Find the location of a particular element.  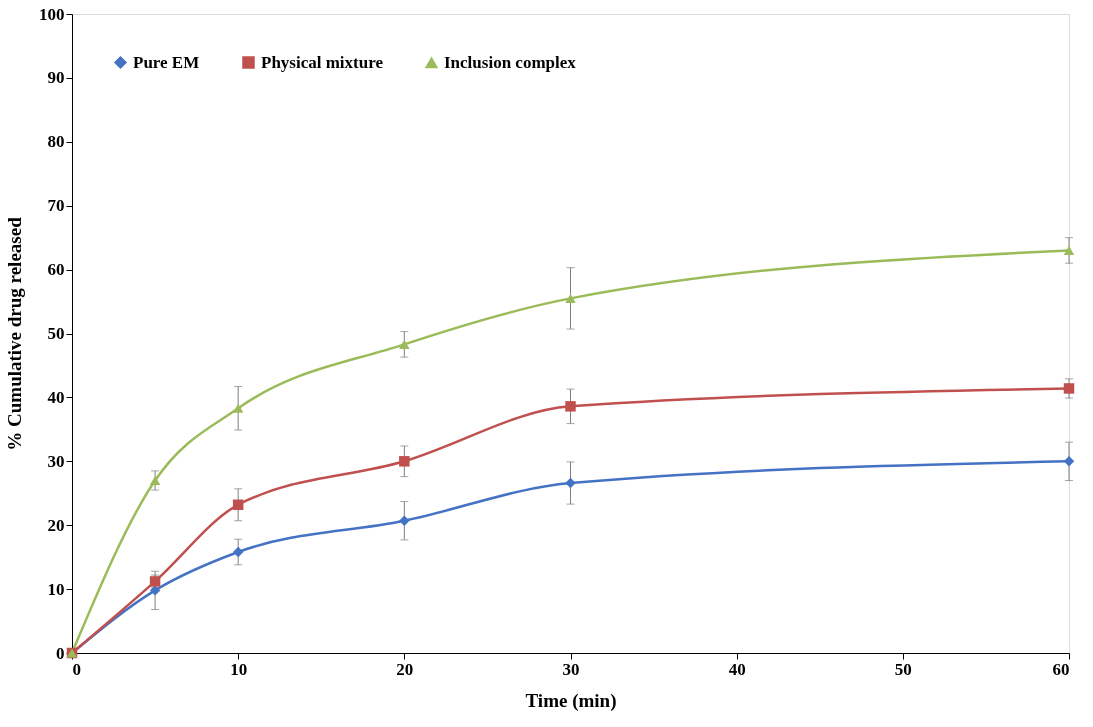

x-axis-title: Time (min) is located at coordinates (571, 700).